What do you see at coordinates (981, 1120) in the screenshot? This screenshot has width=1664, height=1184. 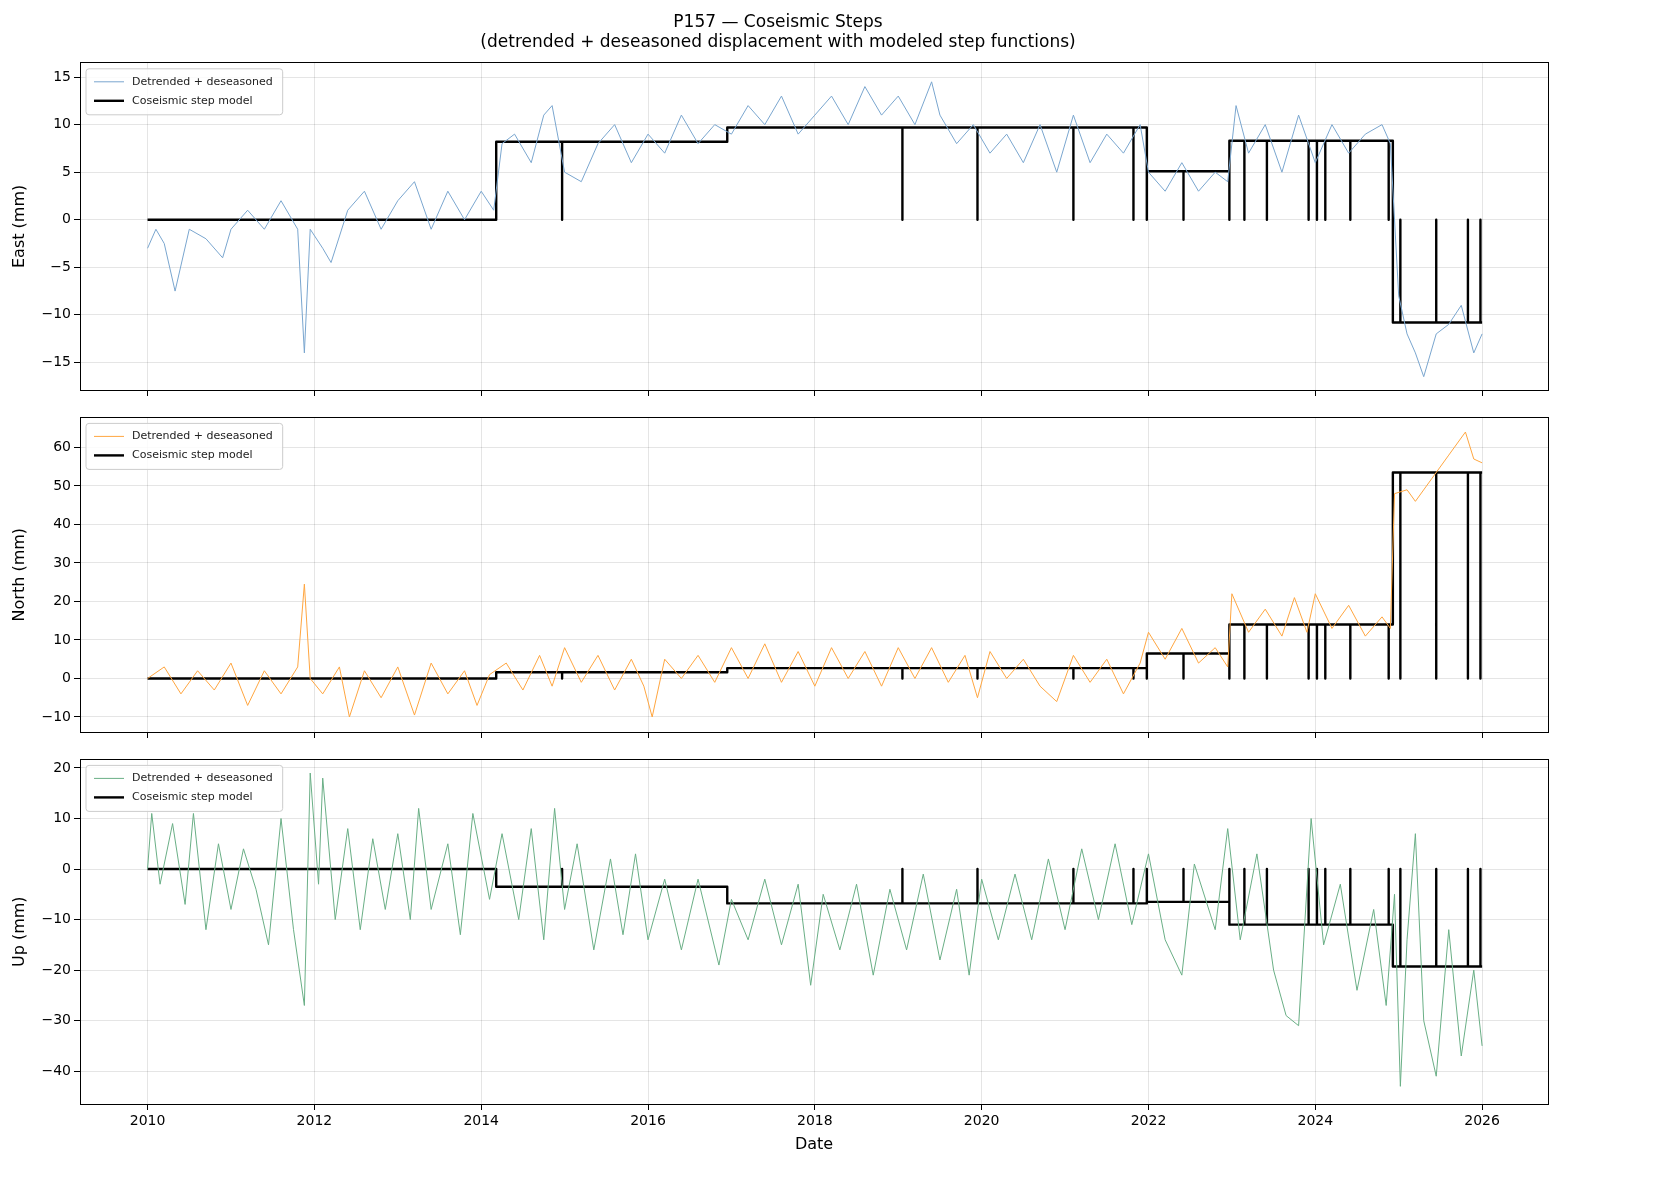 I see `x-tick-label: 2020` at bounding box center [981, 1120].